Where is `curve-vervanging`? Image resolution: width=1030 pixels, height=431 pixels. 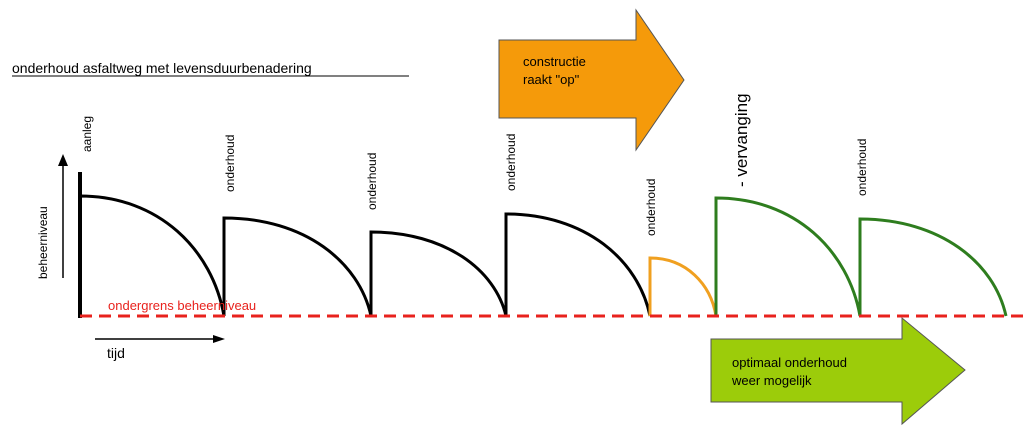
curve-vervanging is located at coordinates (788, 256).